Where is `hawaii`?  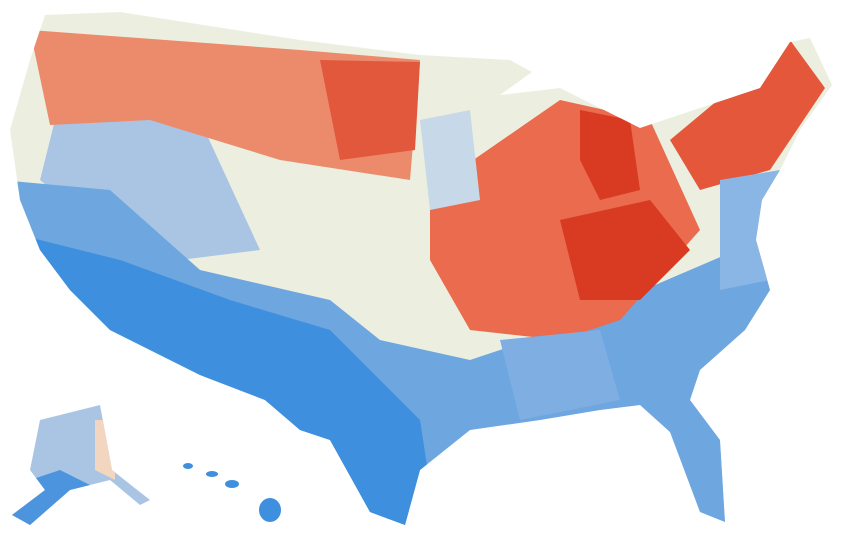
hawaii is located at coordinates (232, 492).